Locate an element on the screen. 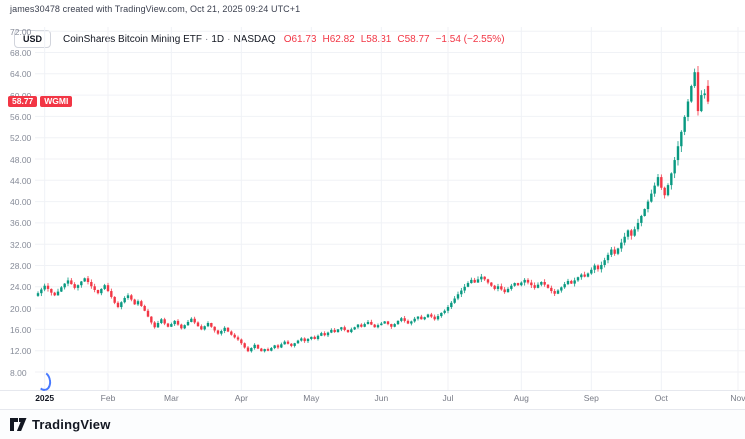 This screenshot has height=439, width=745. price-tick-label: 40.00 is located at coordinates (21, 202).